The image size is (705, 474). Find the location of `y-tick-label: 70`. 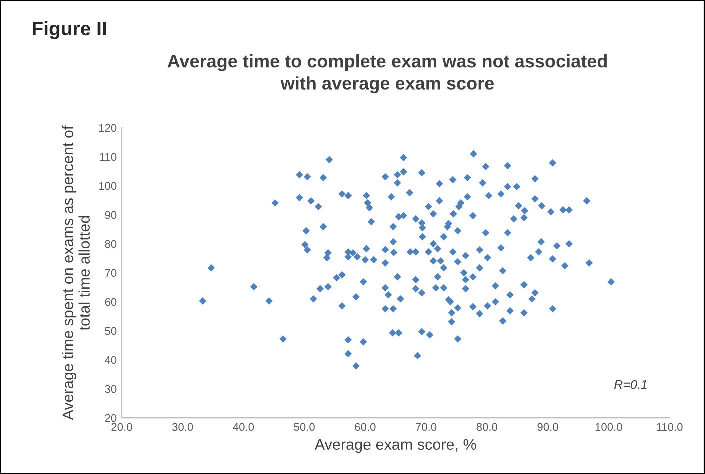

y-tick-label: 70 is located at coordinates (111, 273).